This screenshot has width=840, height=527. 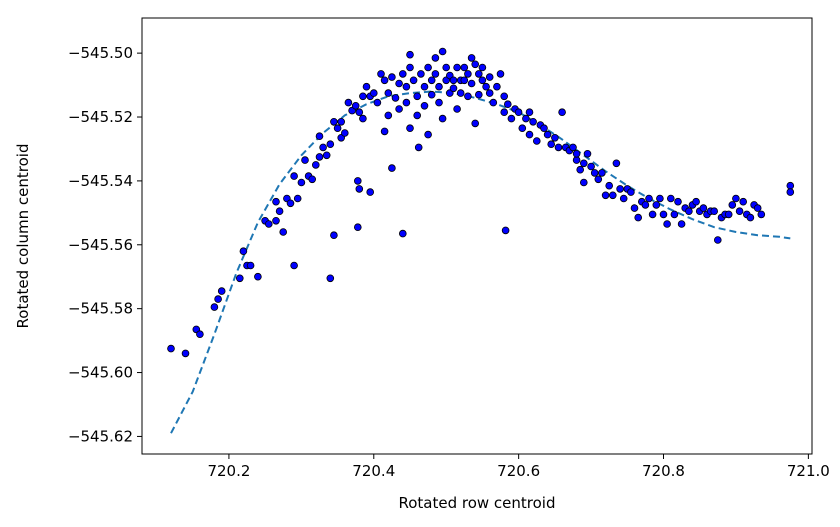 I want to click on x-tick-label: 720.8, so click(x=663, y=471).